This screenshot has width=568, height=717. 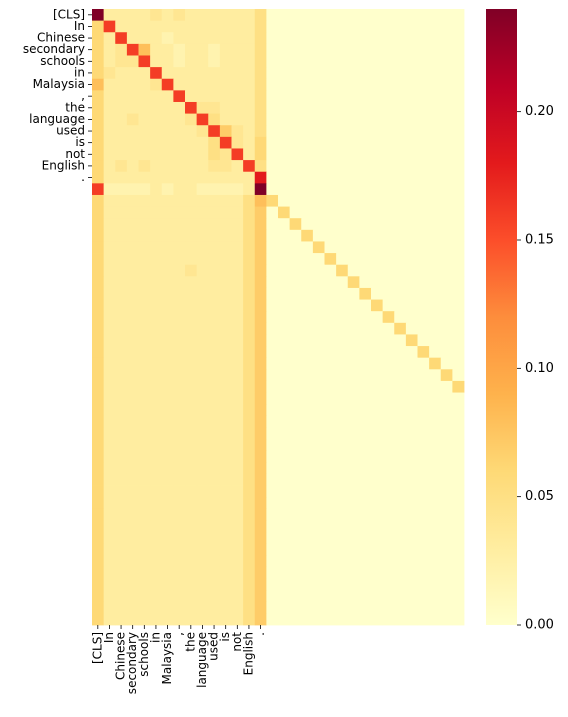 I want to click on y-tick-label: English, so click(x=63, y=165).